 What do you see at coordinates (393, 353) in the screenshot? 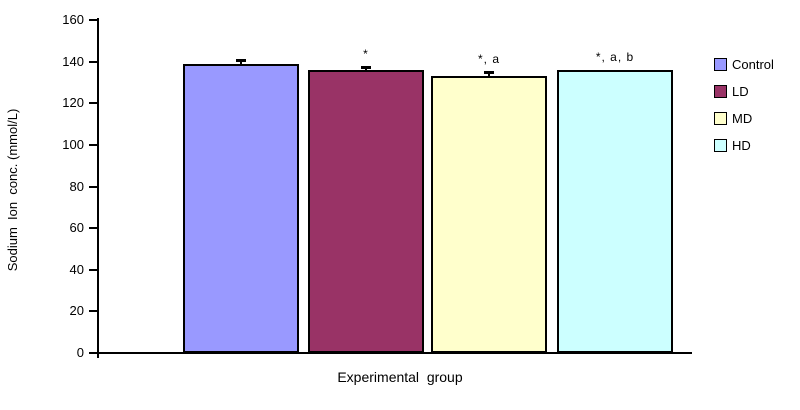
I see `x-axis-line` at bounding box center [393, 353].